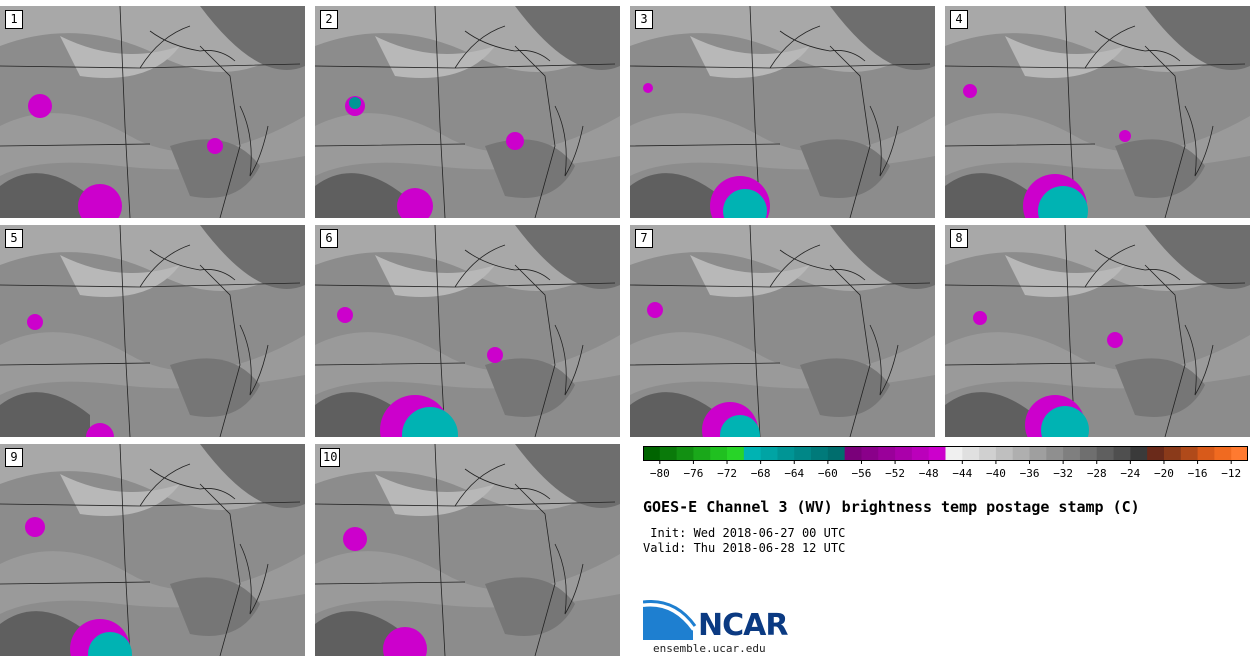  What do you see at coordinates (761, 473) in the screenshot?
I see `colorbar-tick-label: −68` at bounding box center [761, 473].